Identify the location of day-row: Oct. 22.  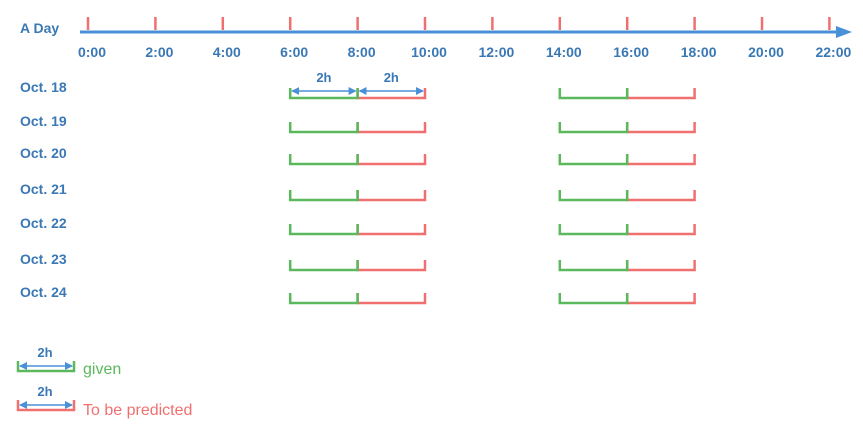
(358, 225).